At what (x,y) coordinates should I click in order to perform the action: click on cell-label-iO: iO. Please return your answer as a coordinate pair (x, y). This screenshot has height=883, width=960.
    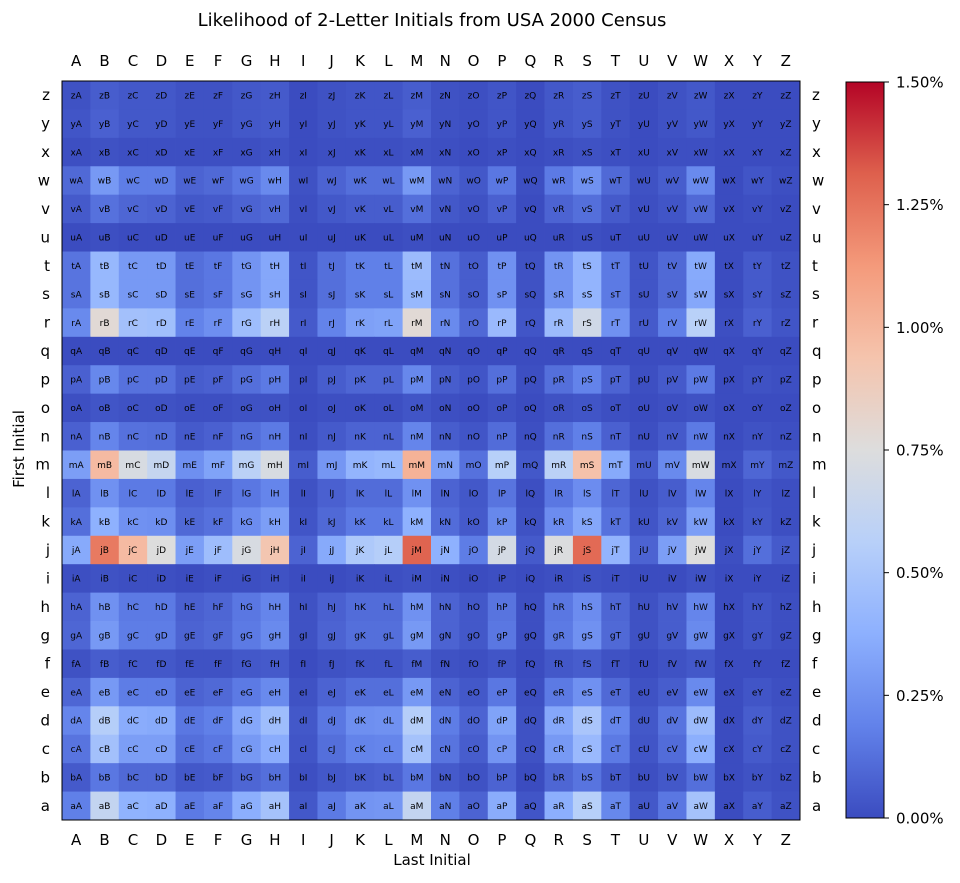
    Looking at the image, I should click on (474, 580).